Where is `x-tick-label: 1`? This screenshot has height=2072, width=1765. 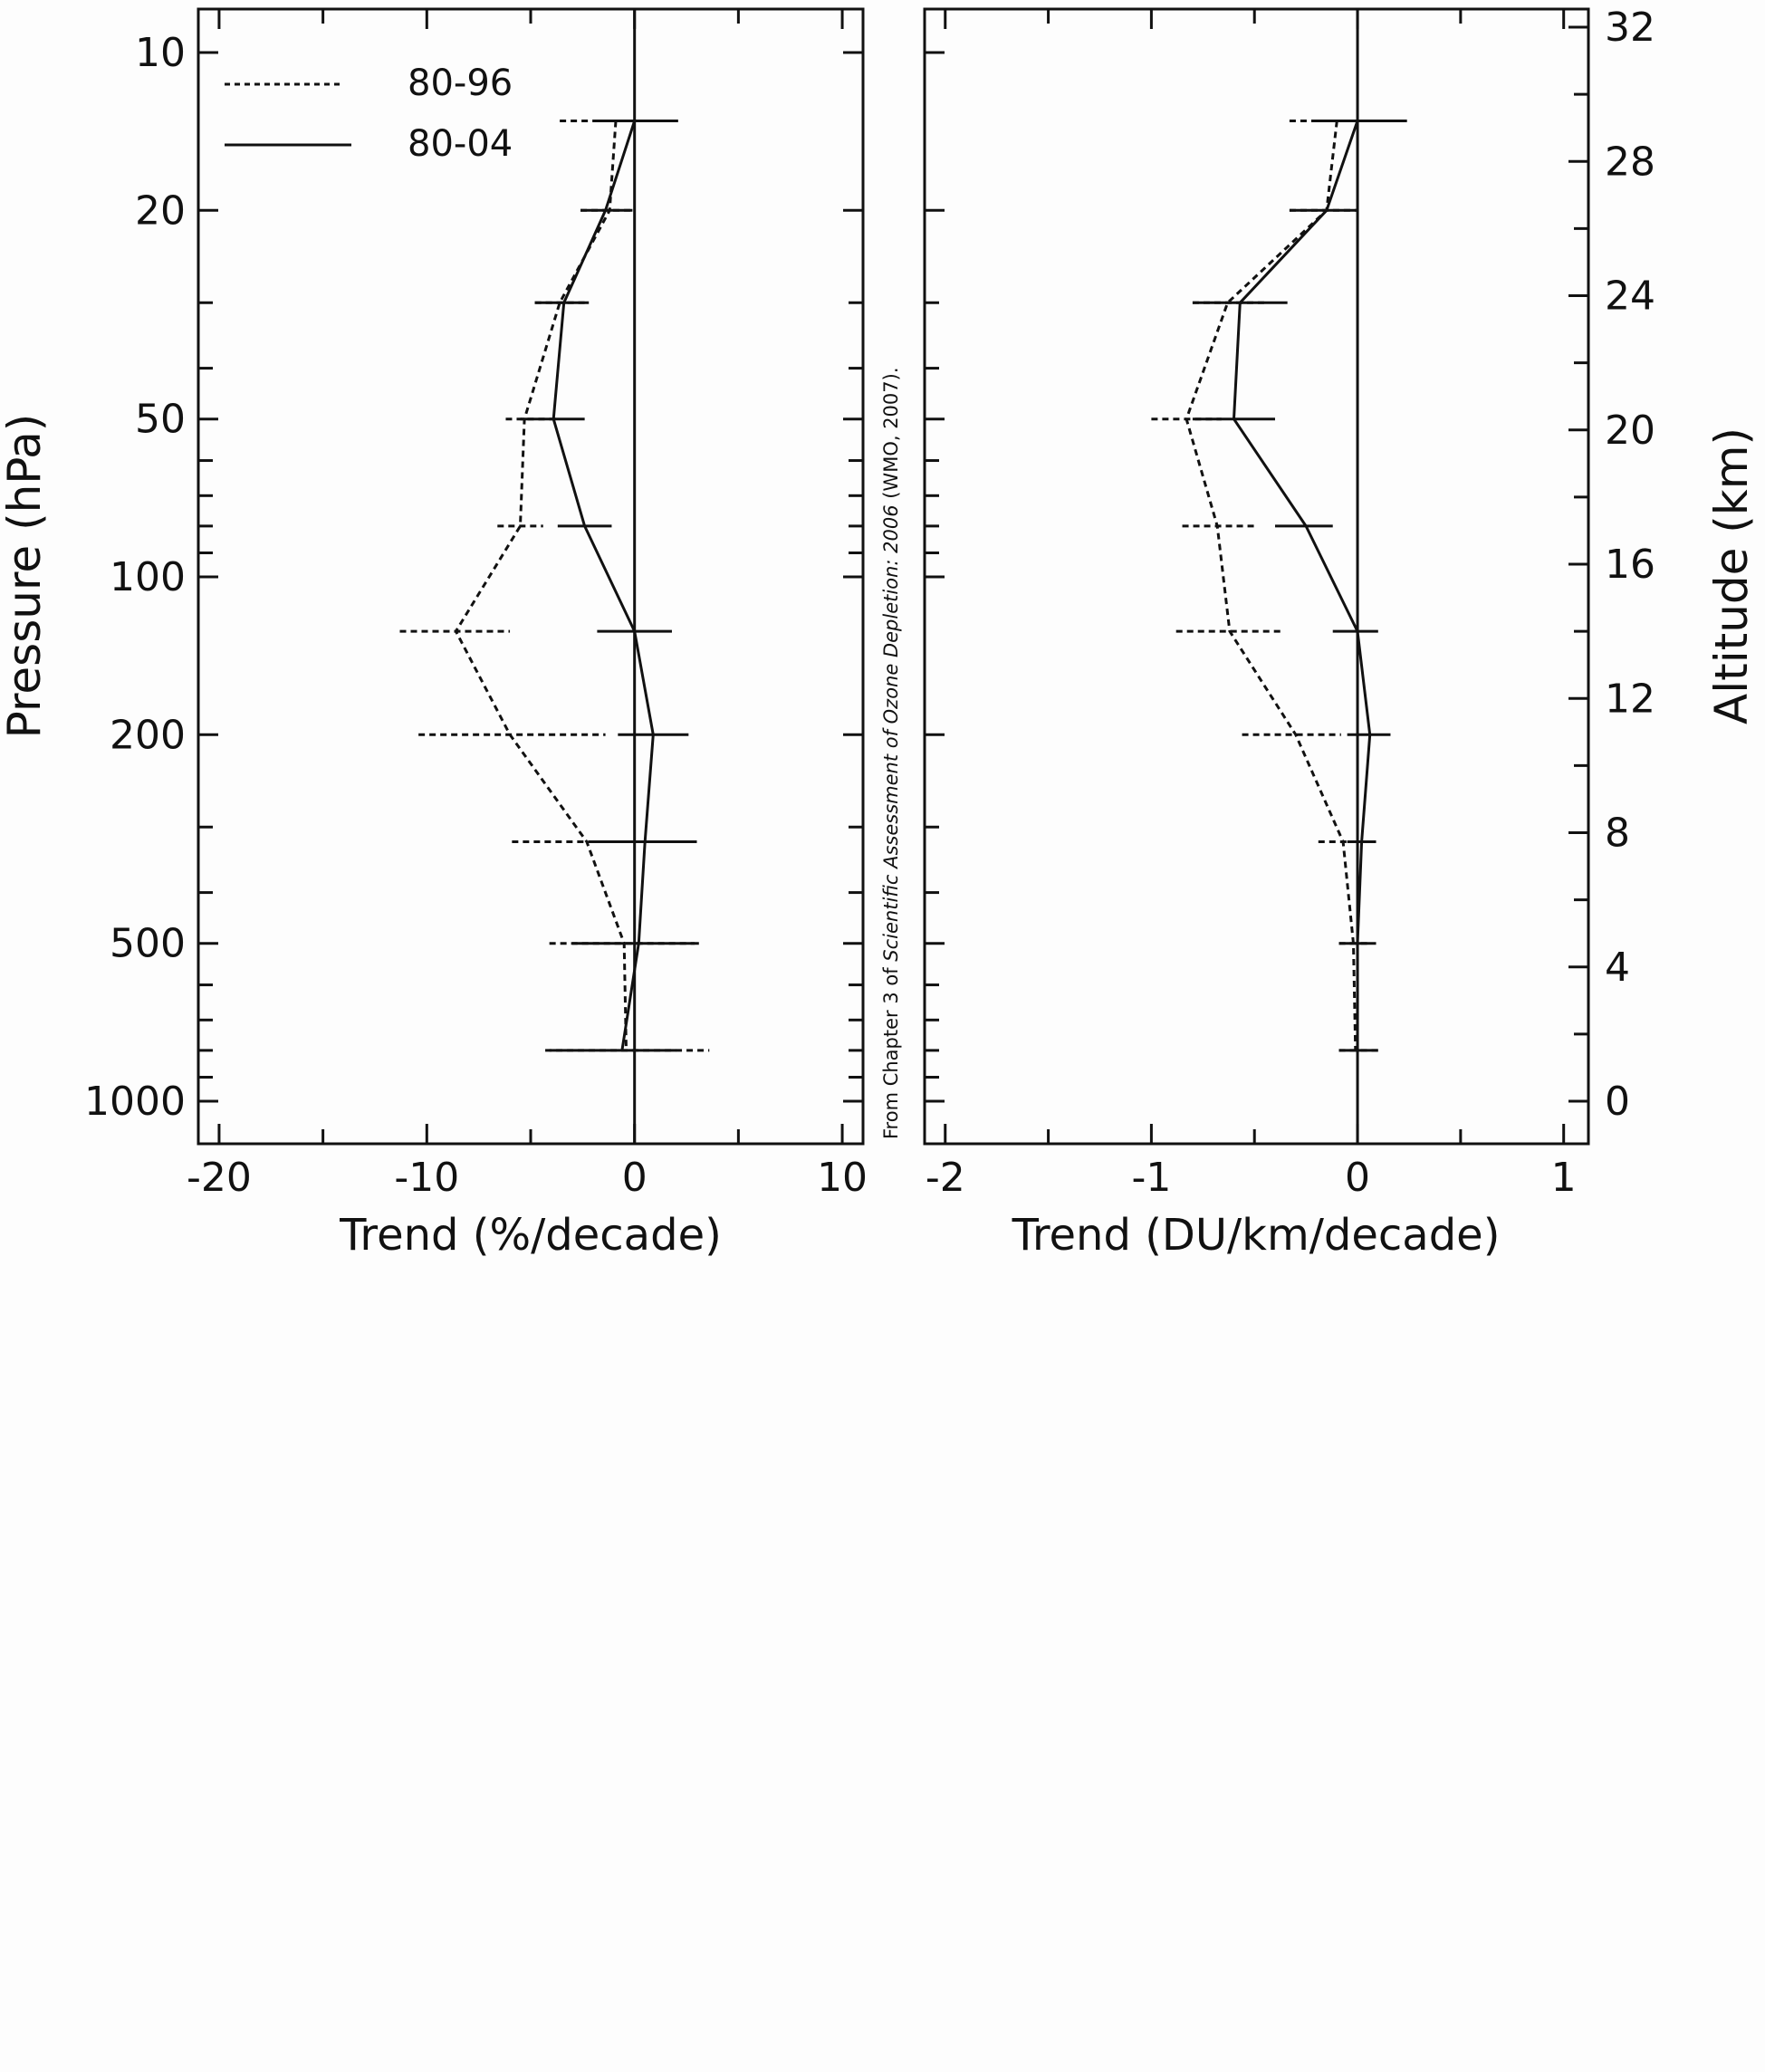
x-tick-label: 1 is located at coordinates (1564, 1178).